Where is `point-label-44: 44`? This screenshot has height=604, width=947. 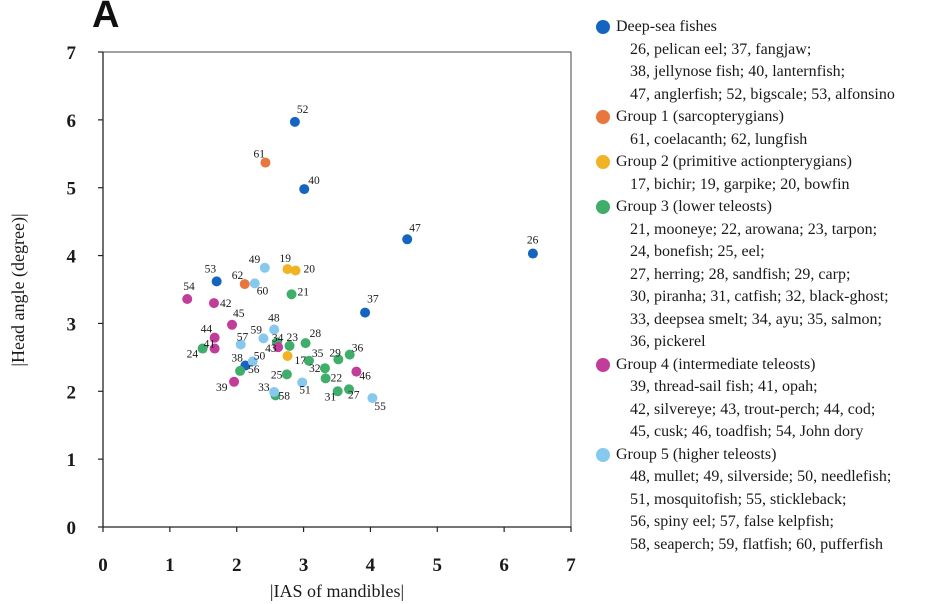 point-label-44: 44 is located at coordinates (207, 330).